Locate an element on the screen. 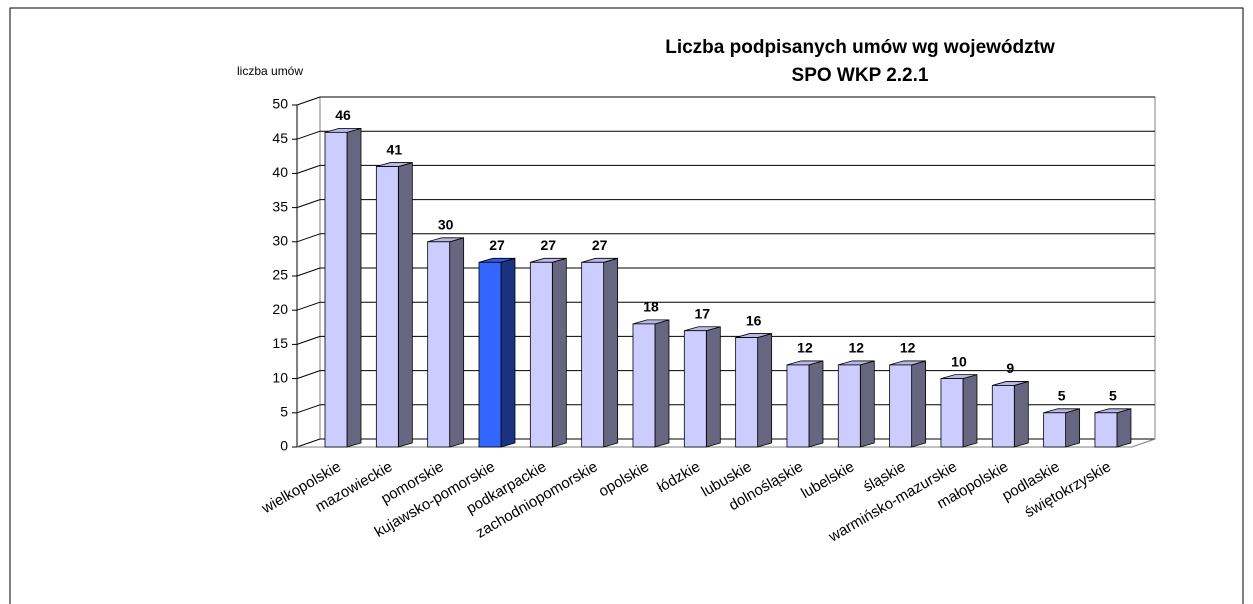 The height and width of the screenshot is (604, 1253). data-label: 16 is located at coordinates (754, 320).